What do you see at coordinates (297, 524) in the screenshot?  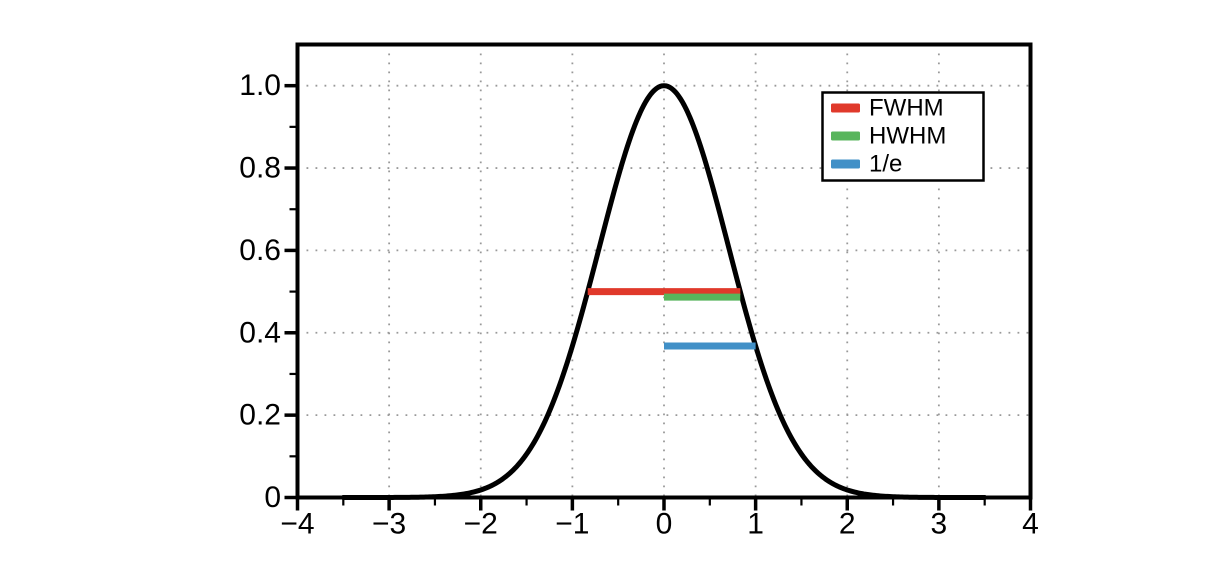 I see `x-tick-label: −4` at bounding box center [297, 524].